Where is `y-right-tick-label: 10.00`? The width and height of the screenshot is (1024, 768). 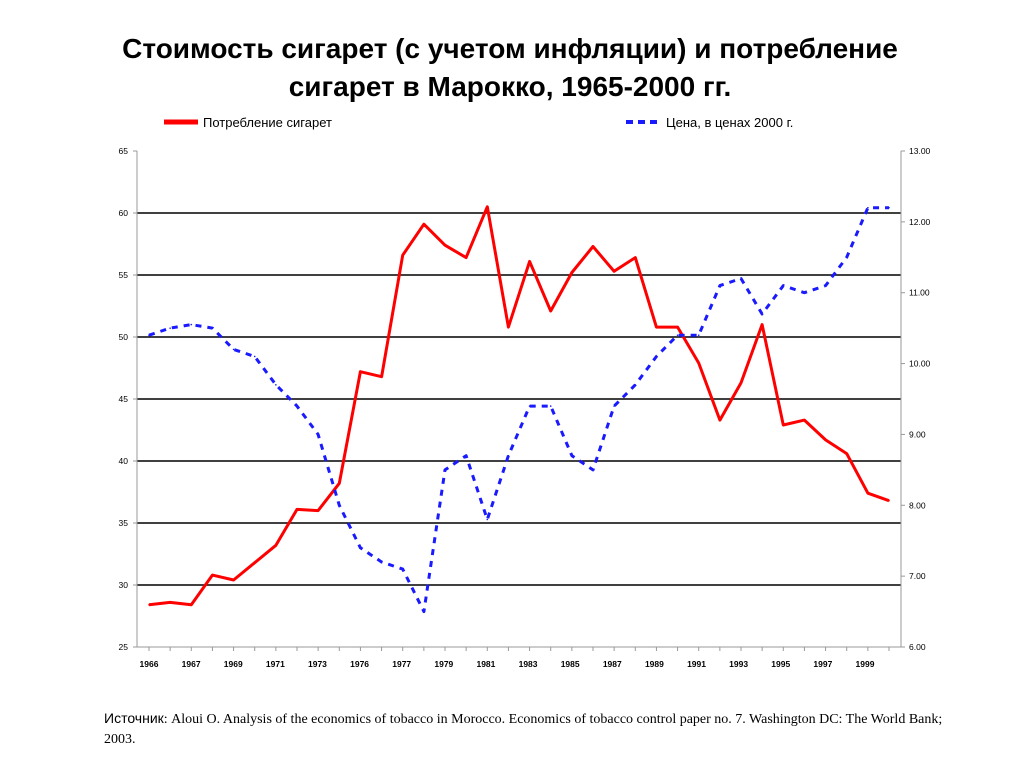
y-right-tick-label: 10.00 is located at coordinates (920, 364).